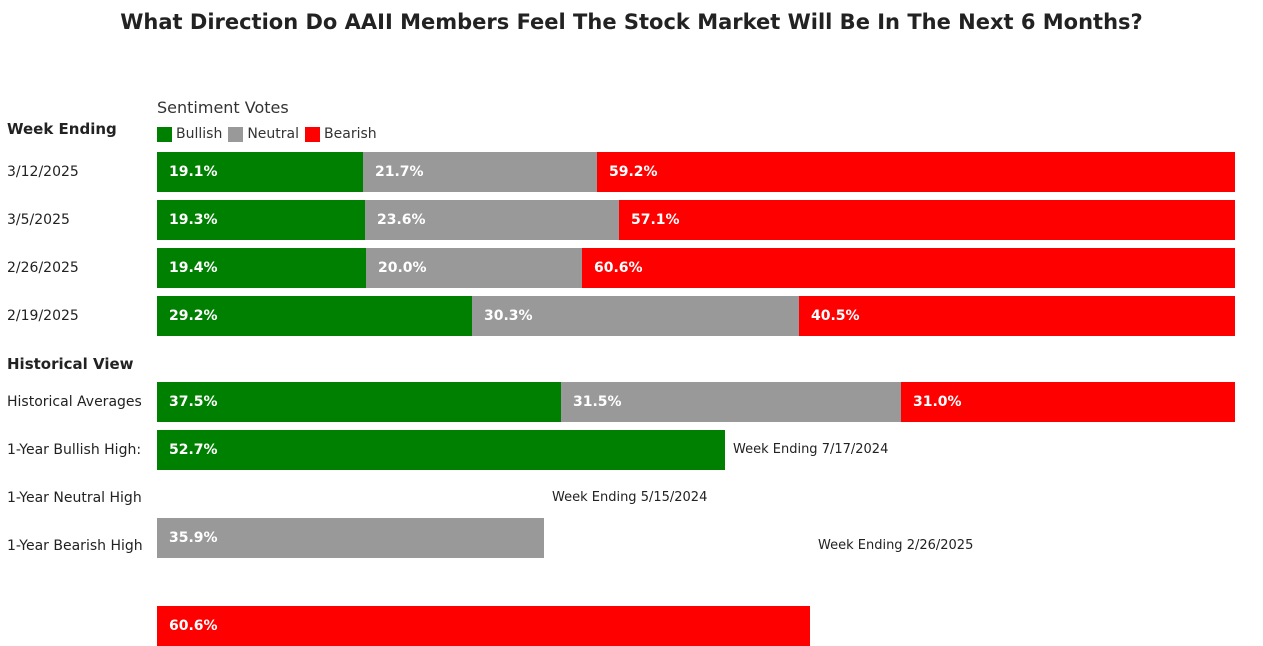  What do you see at coordinates (655, 220) in the screenshot?
I see `value-label: 57.1%` at bounding box center [655, 220].